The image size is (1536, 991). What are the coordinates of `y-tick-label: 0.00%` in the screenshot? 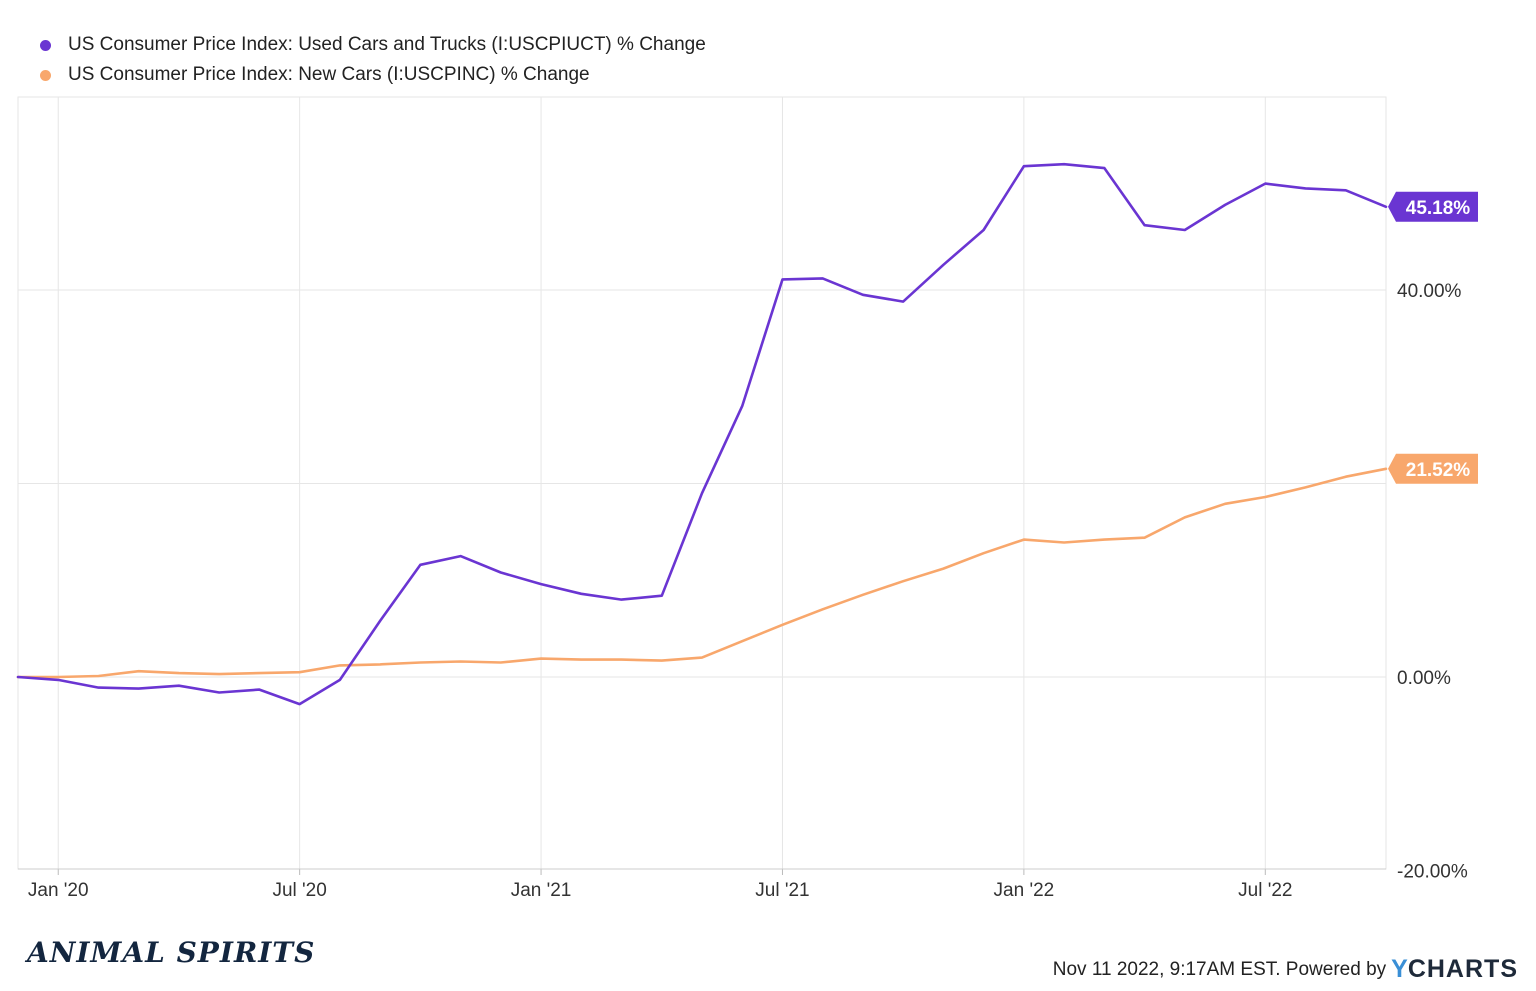 It's located at (1424, 678).